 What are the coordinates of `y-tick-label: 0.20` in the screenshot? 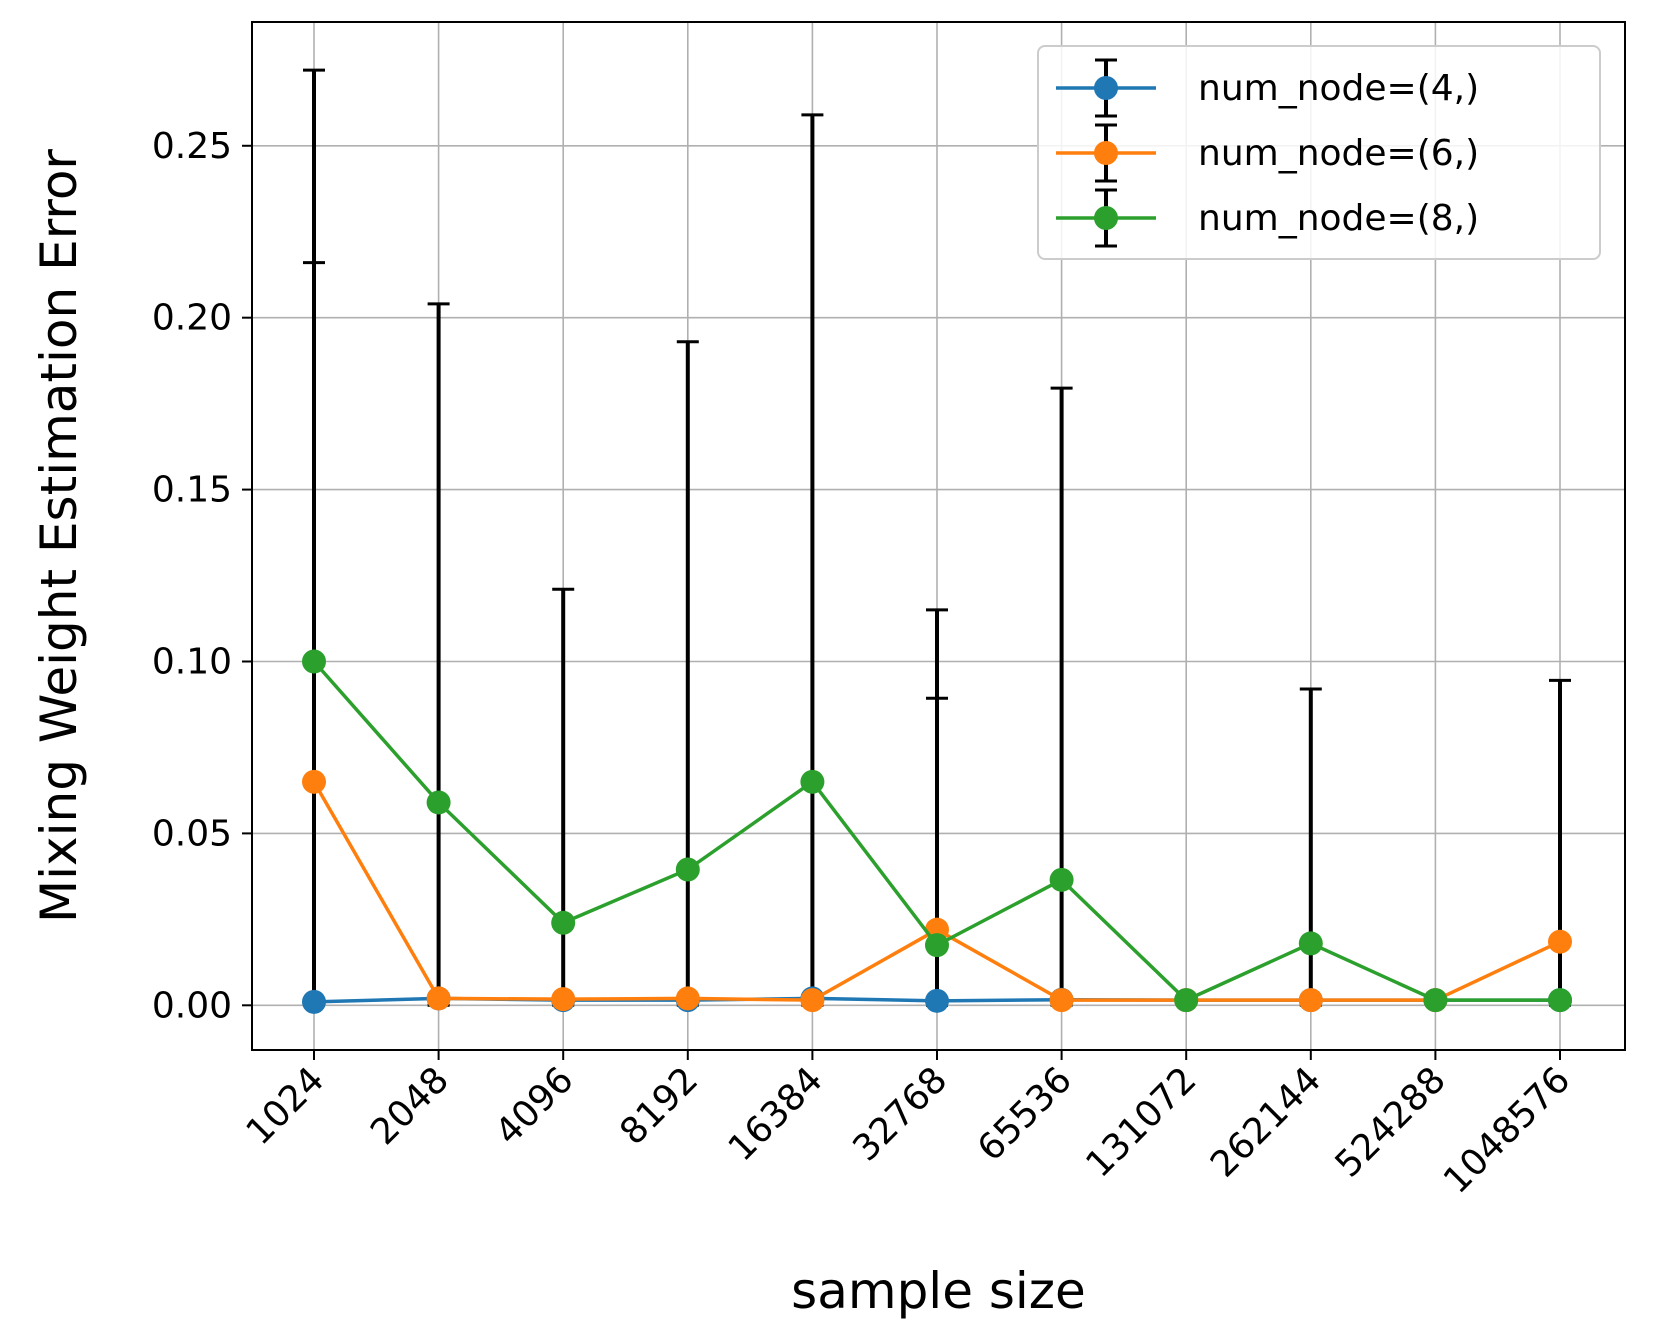 It's located at (192, 318).